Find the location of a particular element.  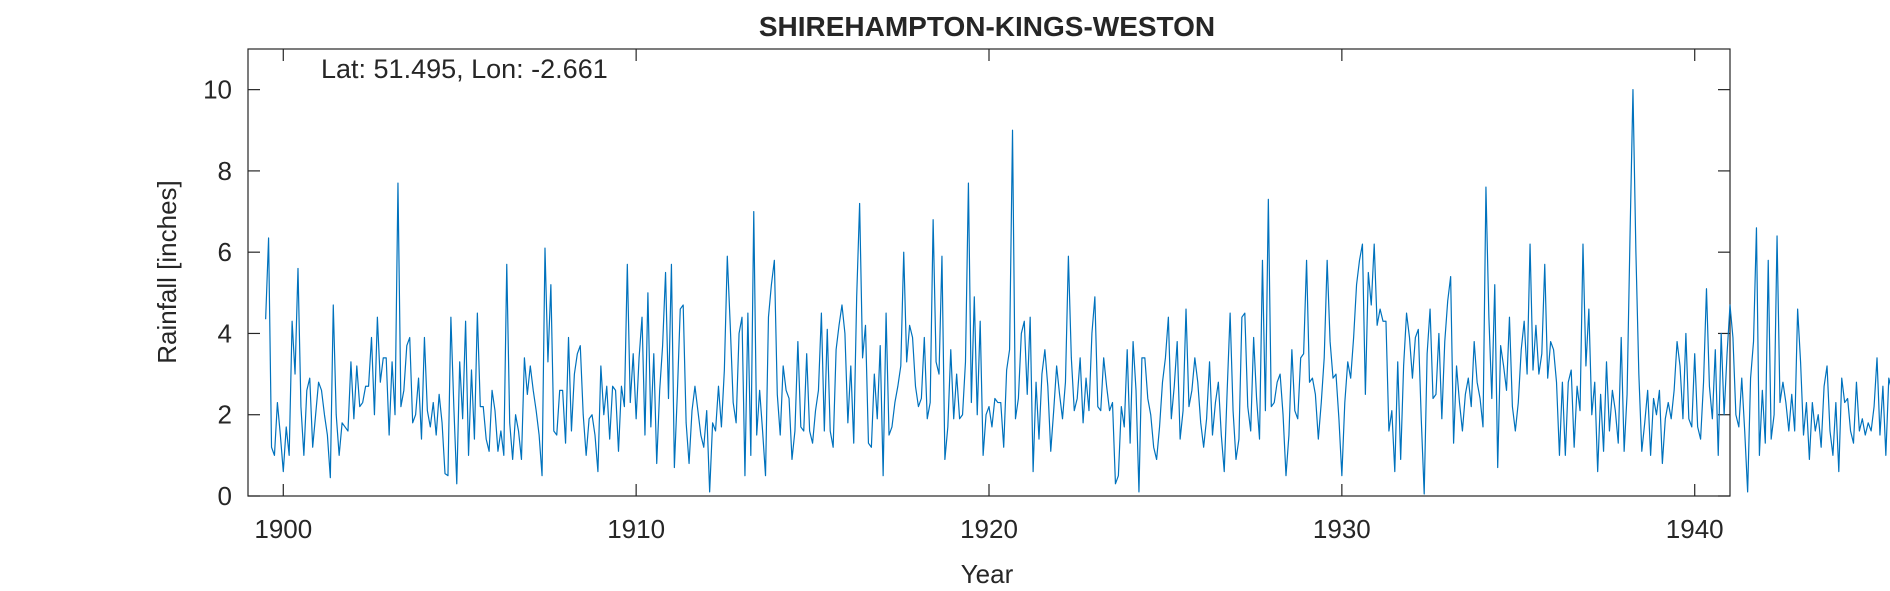

y-tick-label: 8 is located at coordinates (225, 171).